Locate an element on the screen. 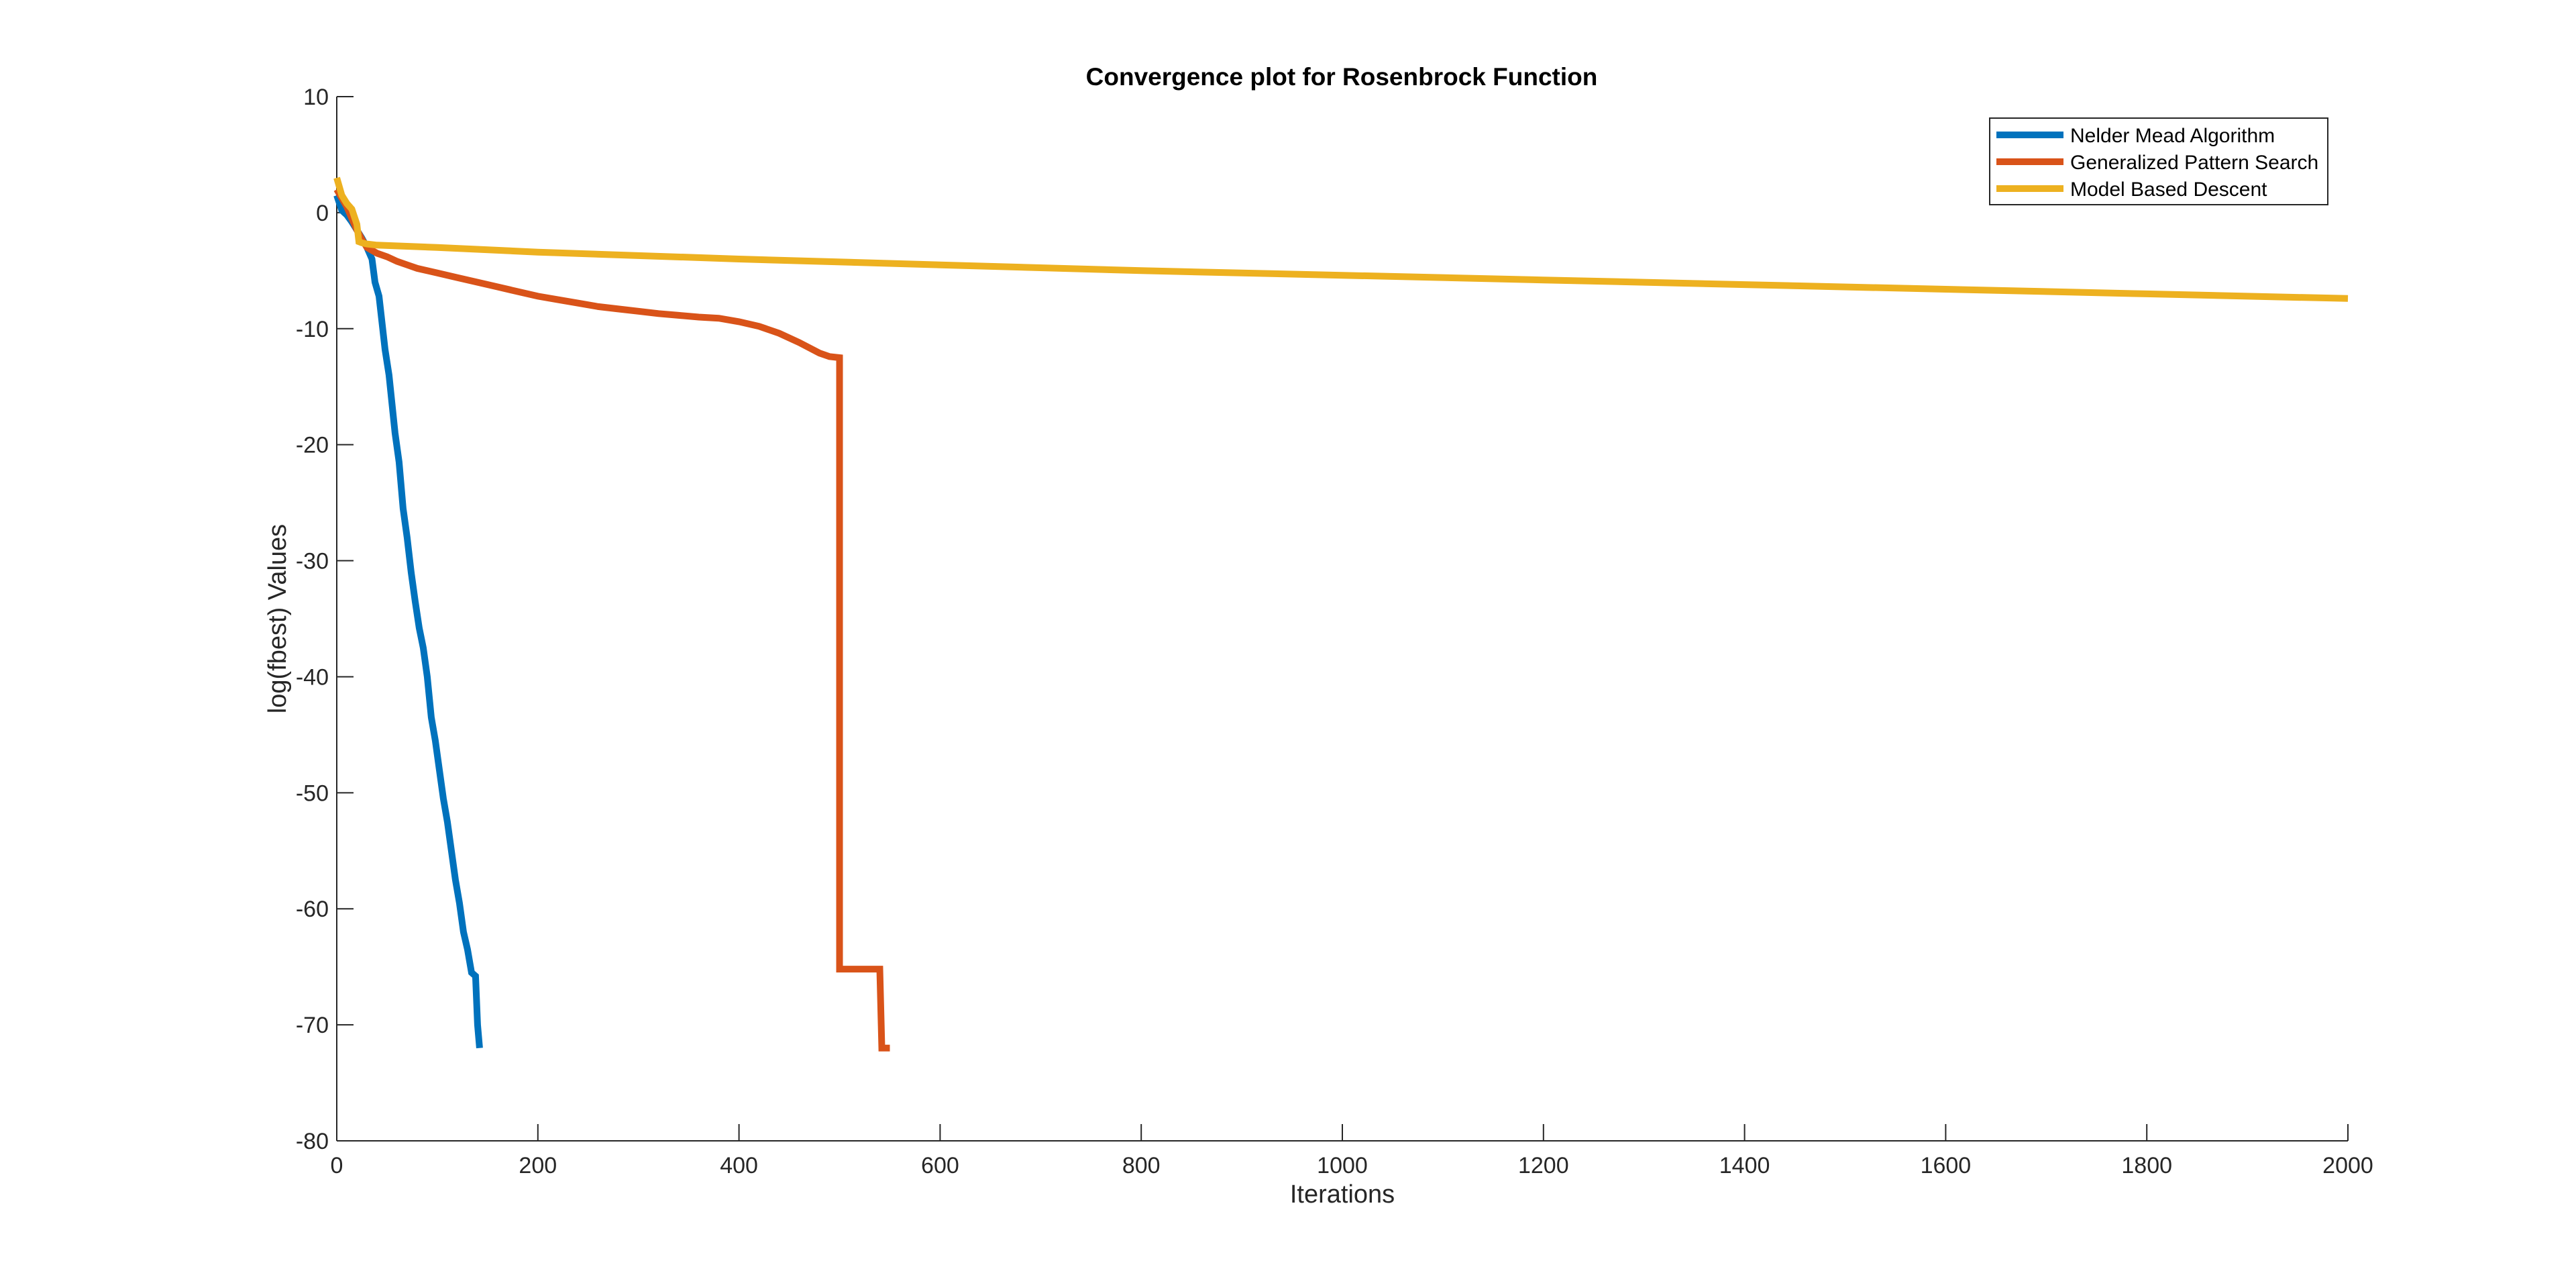 The height and width of the screenshot is (1267, 2576). y-axis-label: log(fbest) Values is located at coordinates (278, 618).